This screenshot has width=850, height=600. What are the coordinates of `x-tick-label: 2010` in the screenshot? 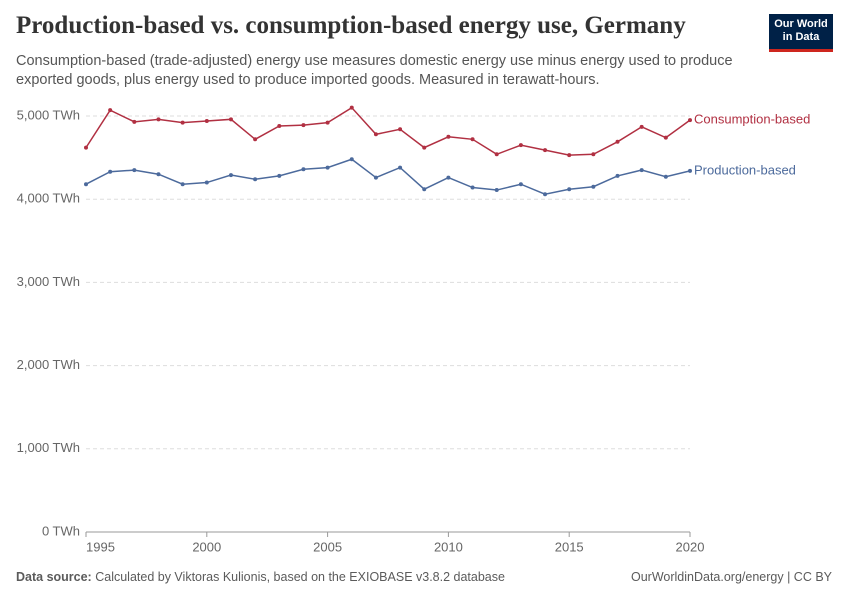 It's located at (448, 546).